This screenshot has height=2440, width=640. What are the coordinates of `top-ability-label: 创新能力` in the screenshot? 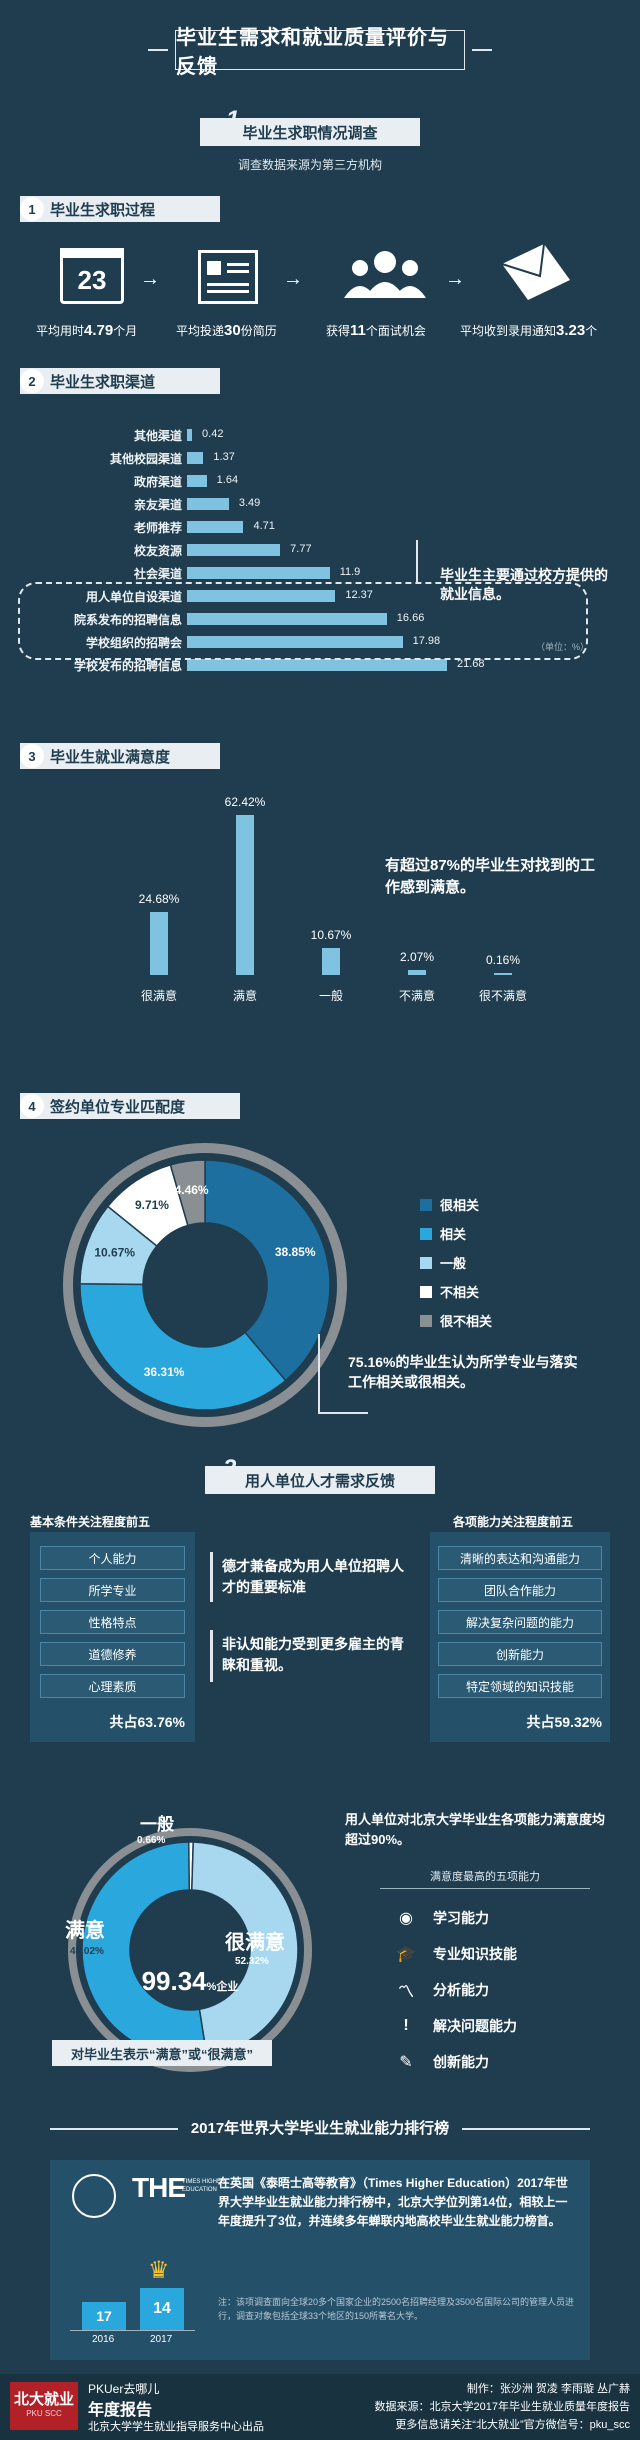 It's located at (461, 2062).